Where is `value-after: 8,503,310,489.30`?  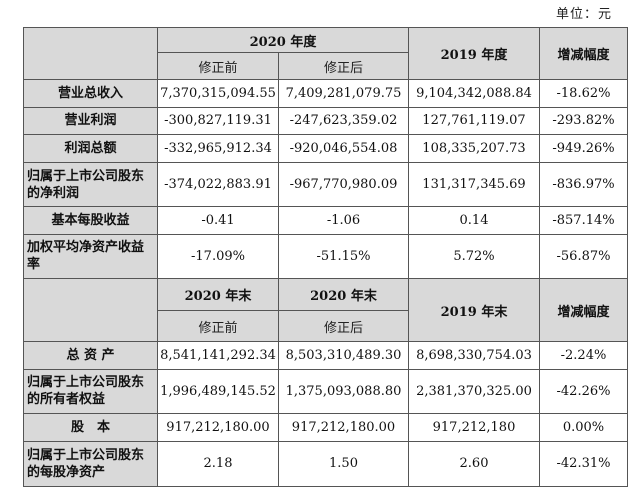
value-after: 8,503,310,489.30 is located at coordinates (343, 355).